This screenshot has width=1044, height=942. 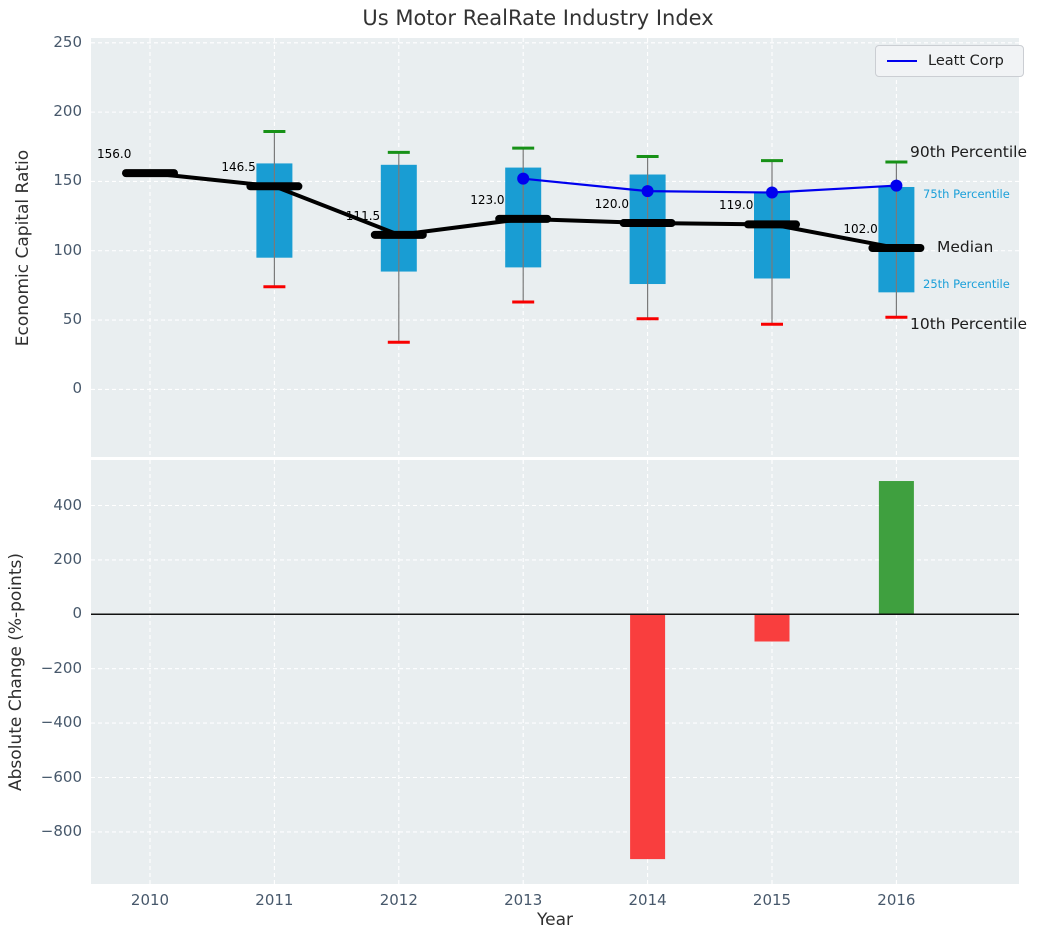 I want to click on ytick-bottom--800: −800, so click(x=61, y=830).